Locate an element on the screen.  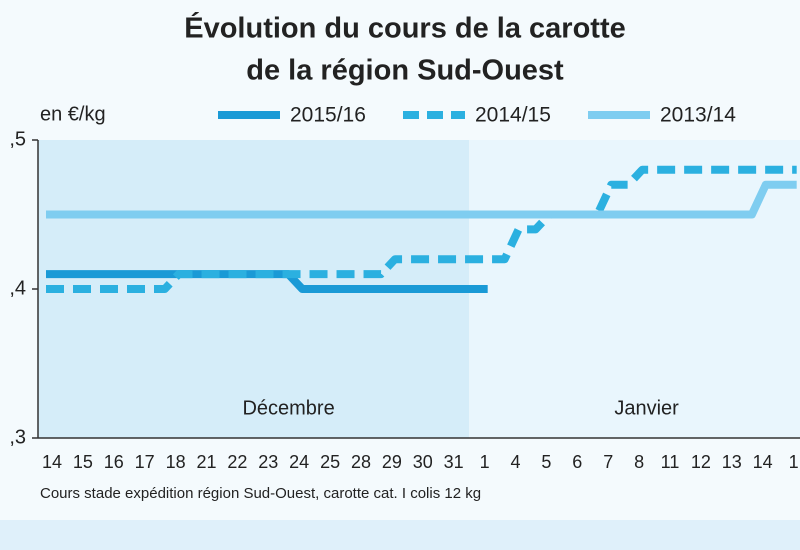
x-tick-label: 11 is located at coordinates (670, 462).